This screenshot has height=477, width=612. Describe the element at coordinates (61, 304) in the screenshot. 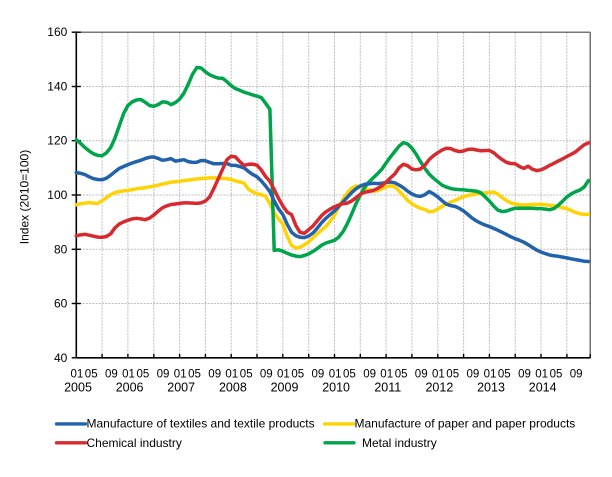

I see `svg-text: 60` at that location.